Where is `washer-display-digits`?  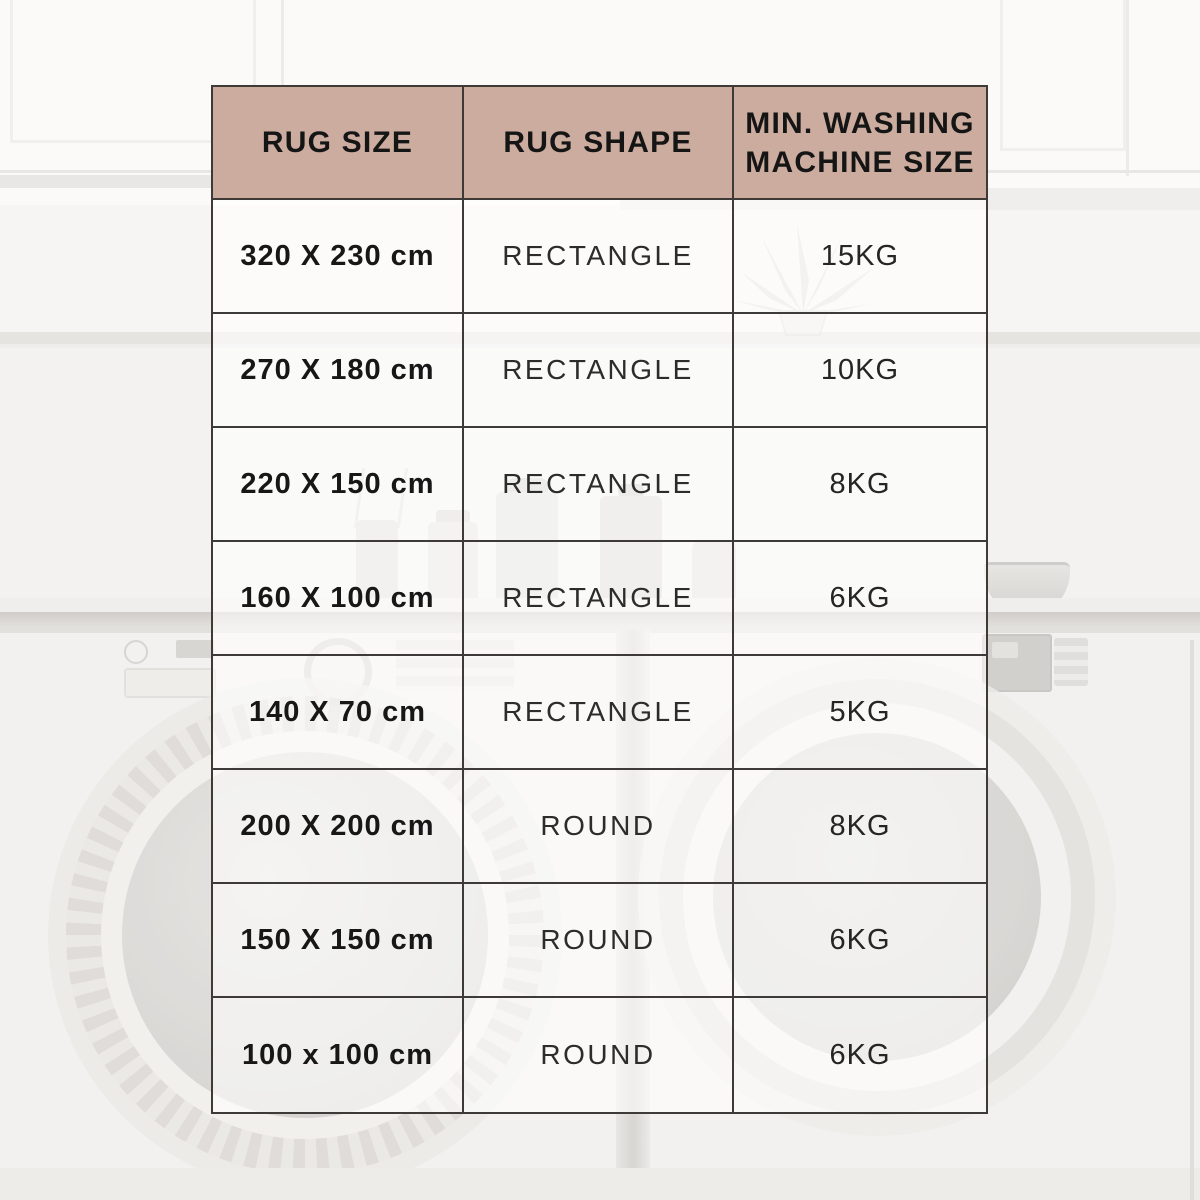 washer-display-digits is located at coordinates (1005, 650).